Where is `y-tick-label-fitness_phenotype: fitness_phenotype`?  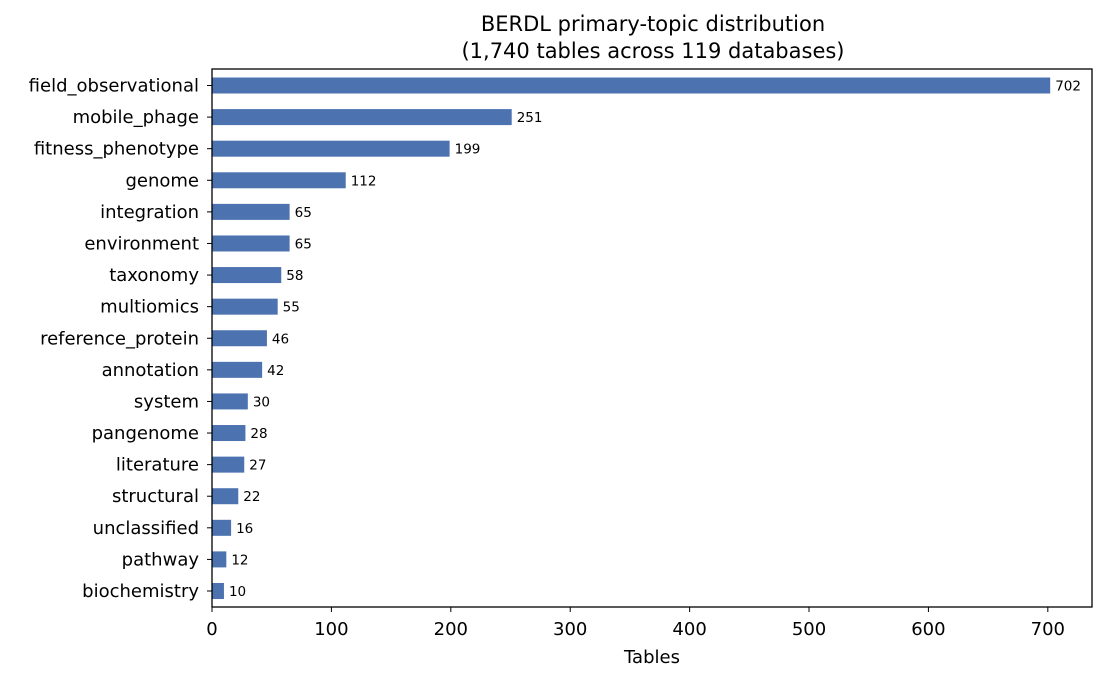 y-tick-label-fitness_phenotype: fitness_phenotype is located at coordinates (116, 149).